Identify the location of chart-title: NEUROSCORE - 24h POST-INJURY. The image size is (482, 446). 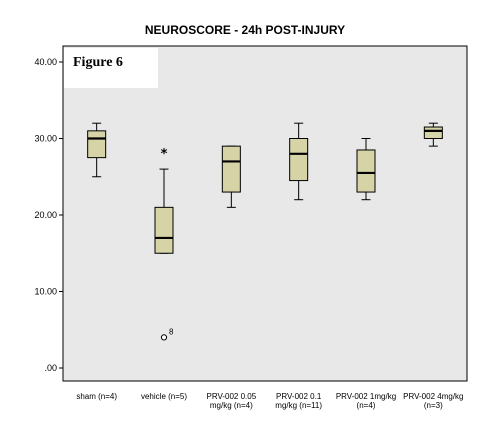
(245, 30).